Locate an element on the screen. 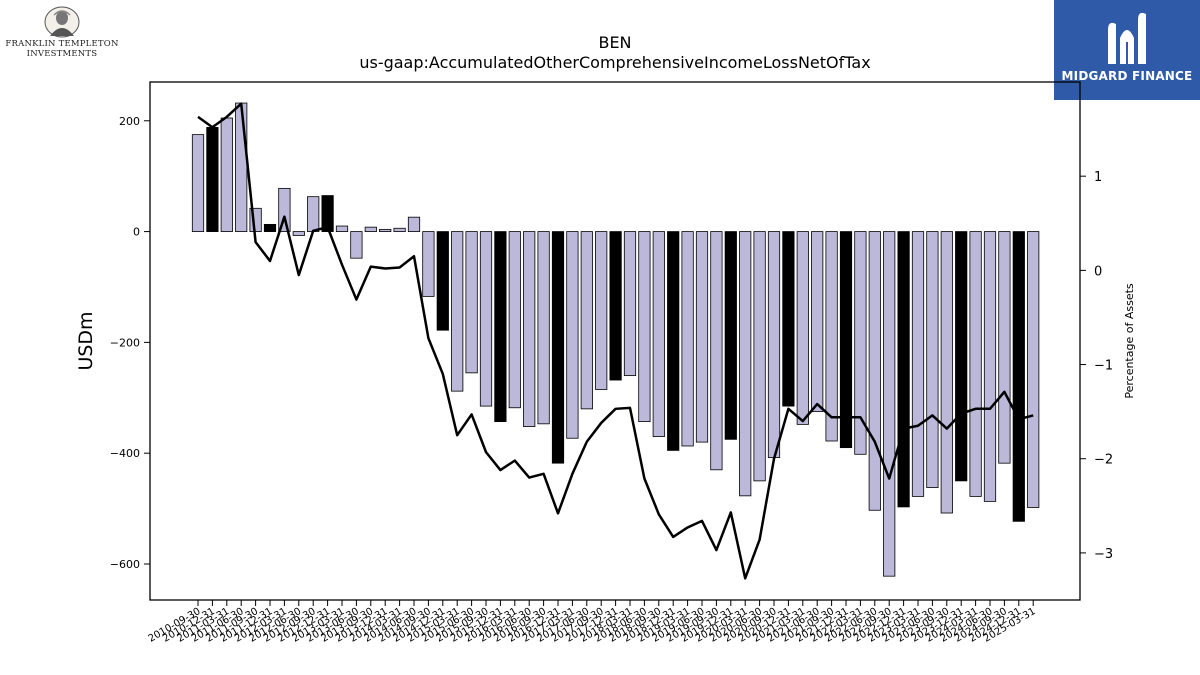 The height and width of the screenshot is (675, 1200). y-axis-label: USDm is located at coordinates (86, 340).